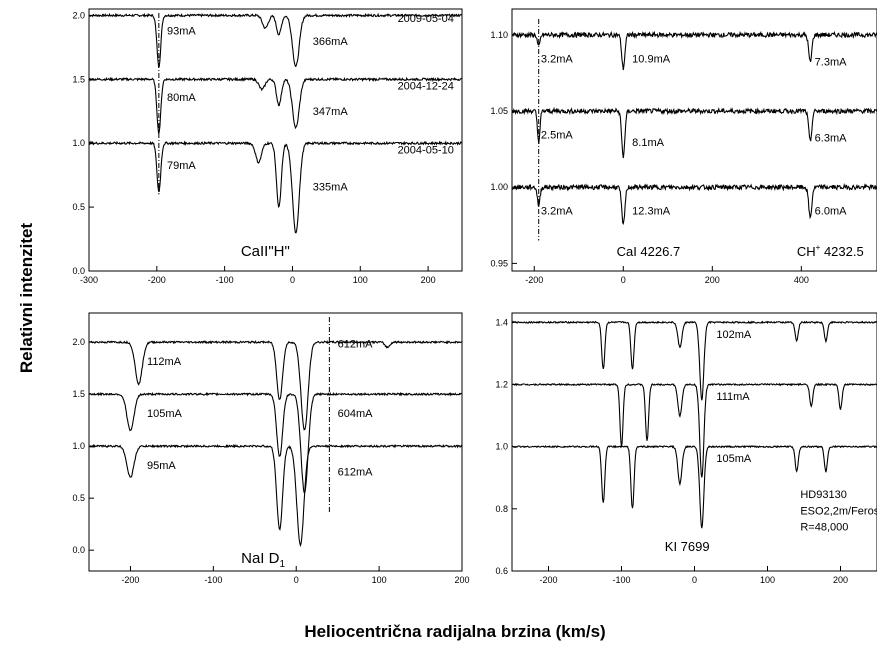  Describe the element at coordinates (164, 362) in the screenshot. I see `annotation-label: 112mA` at that location.